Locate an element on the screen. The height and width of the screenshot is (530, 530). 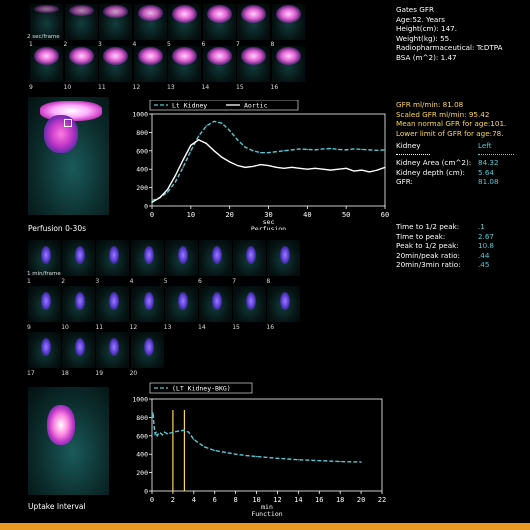
frame-number: 19 is located at coordinates (99, 373).